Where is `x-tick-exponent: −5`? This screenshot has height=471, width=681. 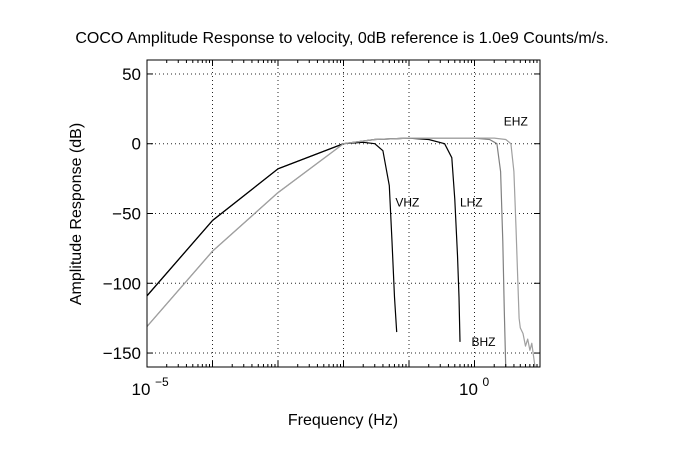
x-tick-exponent: −5 is located at coordinates (162, 382).